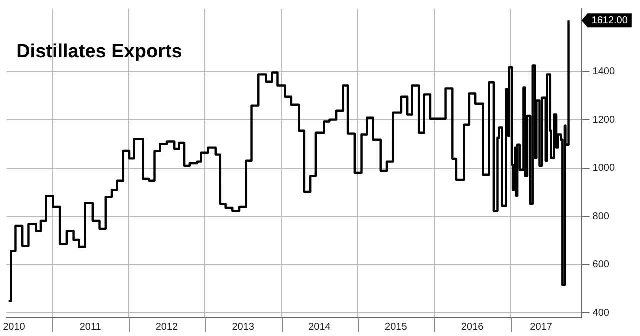  What do you see at coordinates (541, 327) in the screenshot?
I see `x-tick-label: 2017` at bounding box center [541, 327].